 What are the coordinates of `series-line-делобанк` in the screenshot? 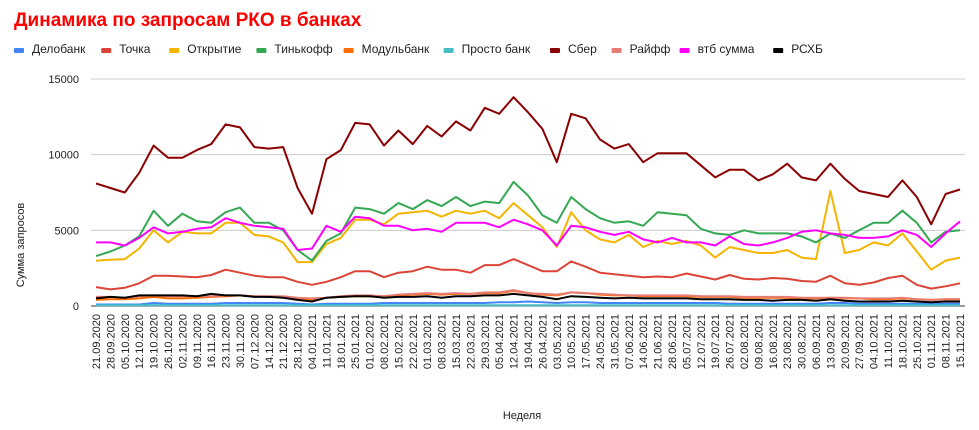 It's located at (528, 303).